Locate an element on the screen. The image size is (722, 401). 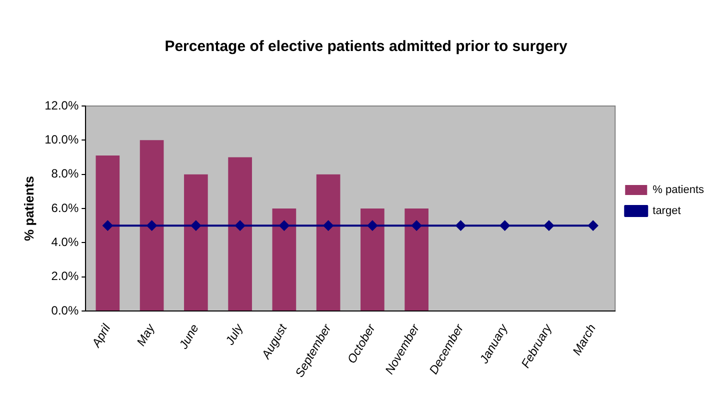
y-tick-label: 12.0% is located at coordinates (61, 105).